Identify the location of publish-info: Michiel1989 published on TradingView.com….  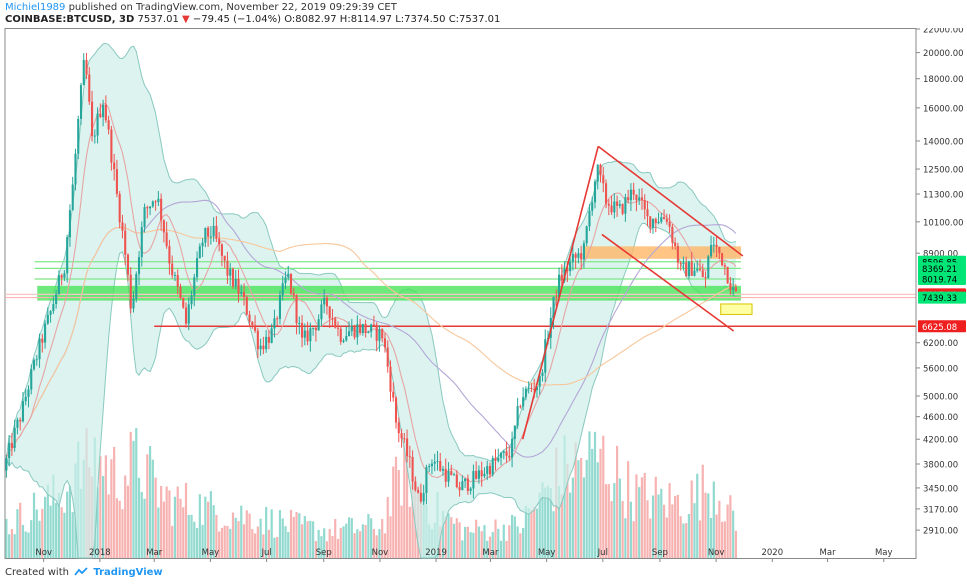
(201, 7).